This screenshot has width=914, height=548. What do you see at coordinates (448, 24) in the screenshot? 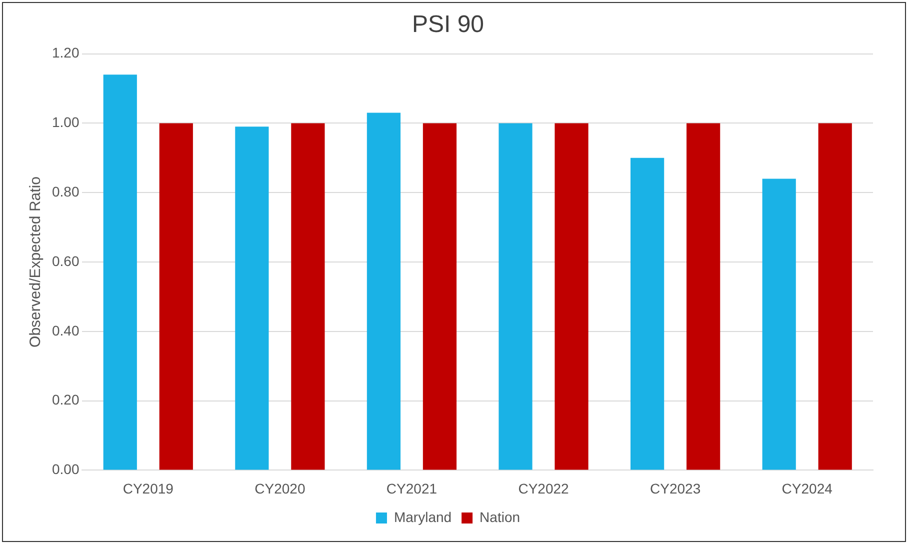
I see `chart-title: PSI 90` at bounding box center [448, 24].